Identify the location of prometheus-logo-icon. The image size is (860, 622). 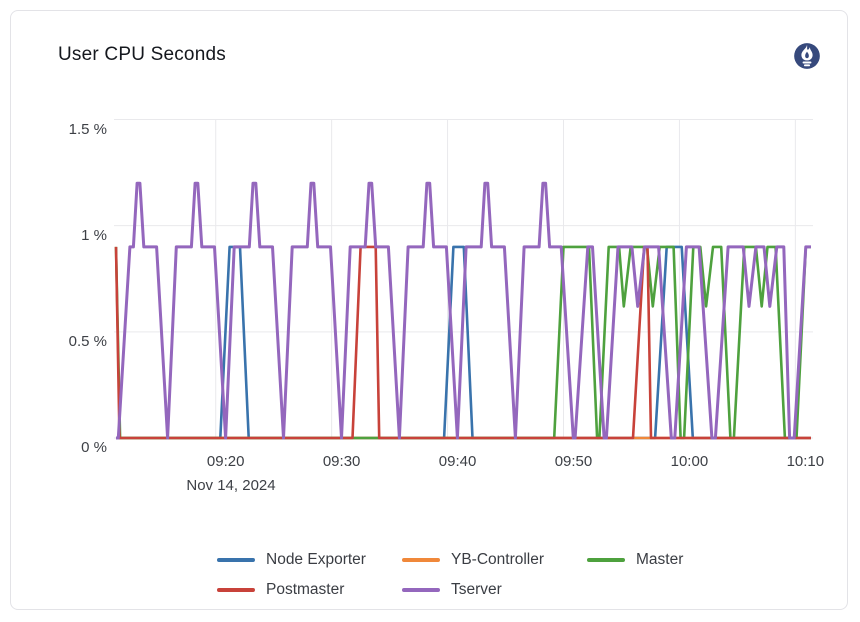
(807, 56).